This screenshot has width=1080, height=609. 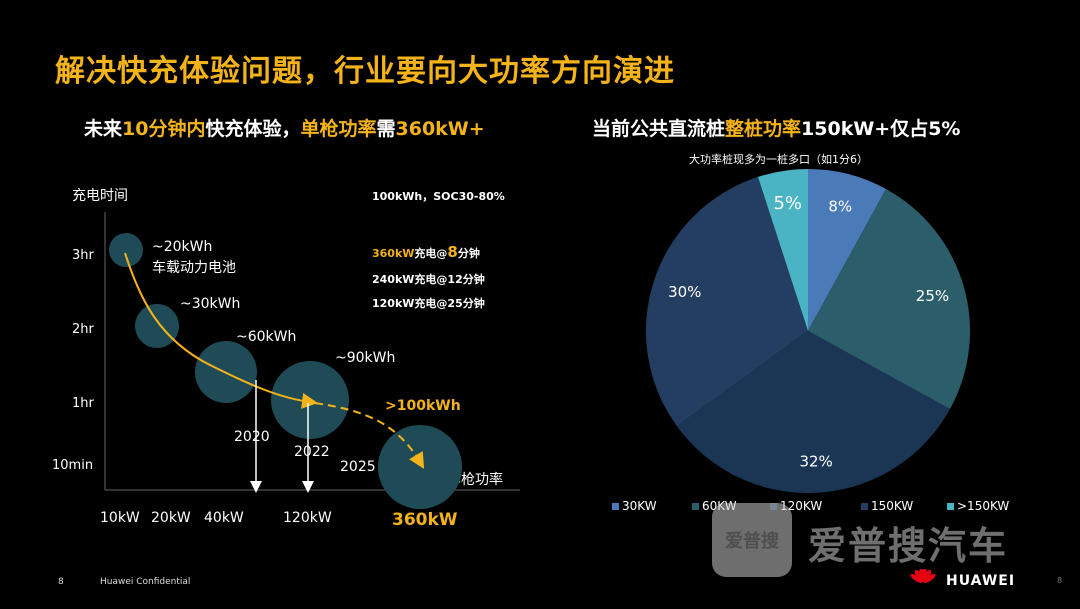 I want to click on legend-entry: 30KW, so click(x=639, y=506).